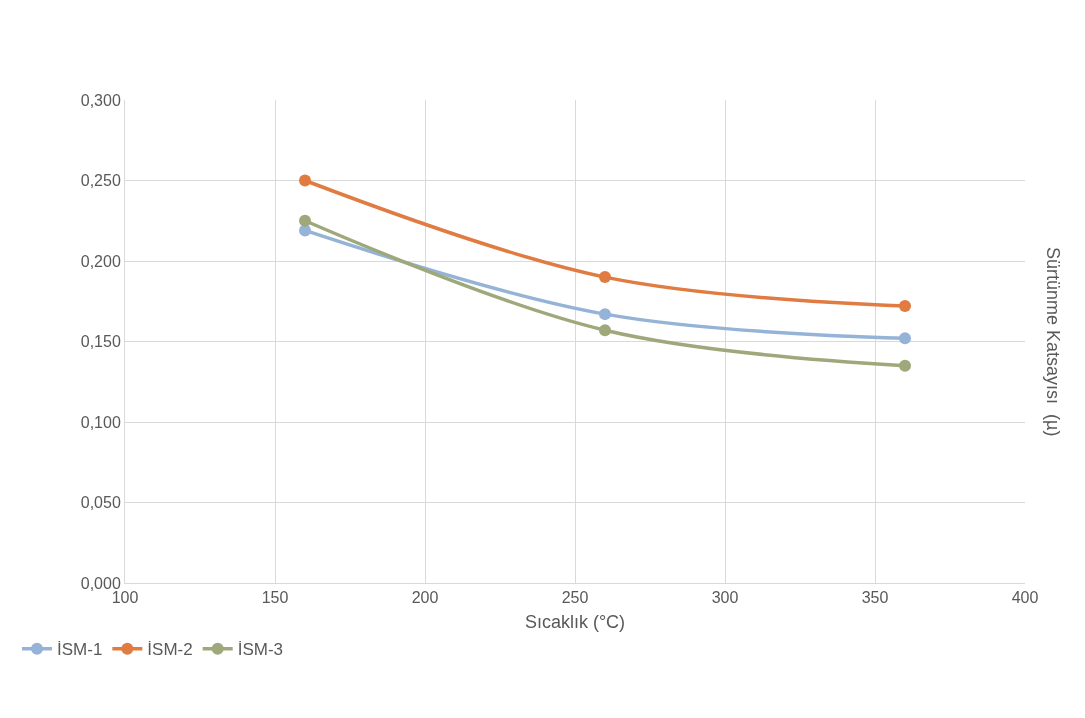  I want to click on y-axis-title: Sürtünme Katsayısı (µ), so click(1053, 342).